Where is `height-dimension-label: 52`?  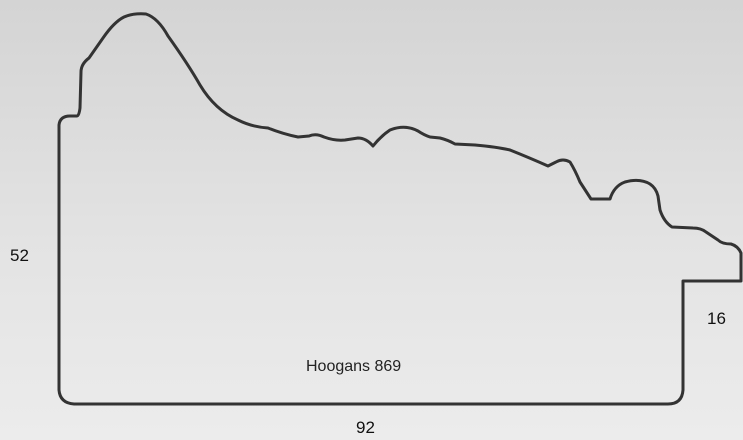 height-dimension-label: 52 is located at coordinates (19, 255).